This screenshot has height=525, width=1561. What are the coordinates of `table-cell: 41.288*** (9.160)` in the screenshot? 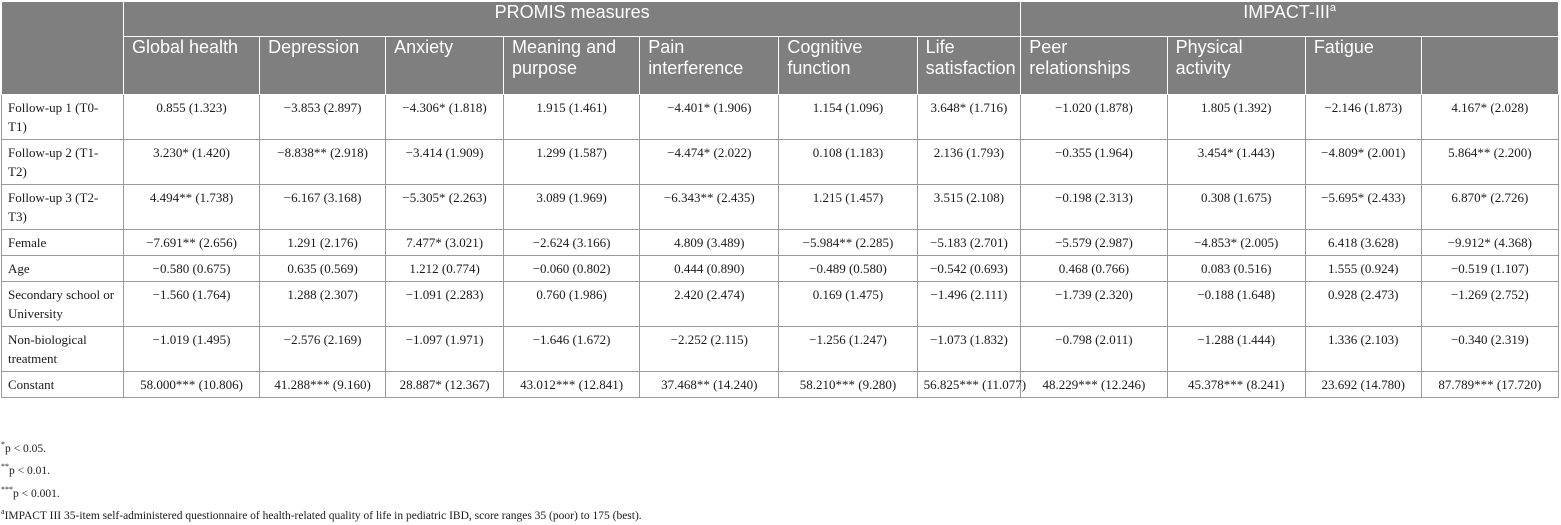 It's located at (323, 384).